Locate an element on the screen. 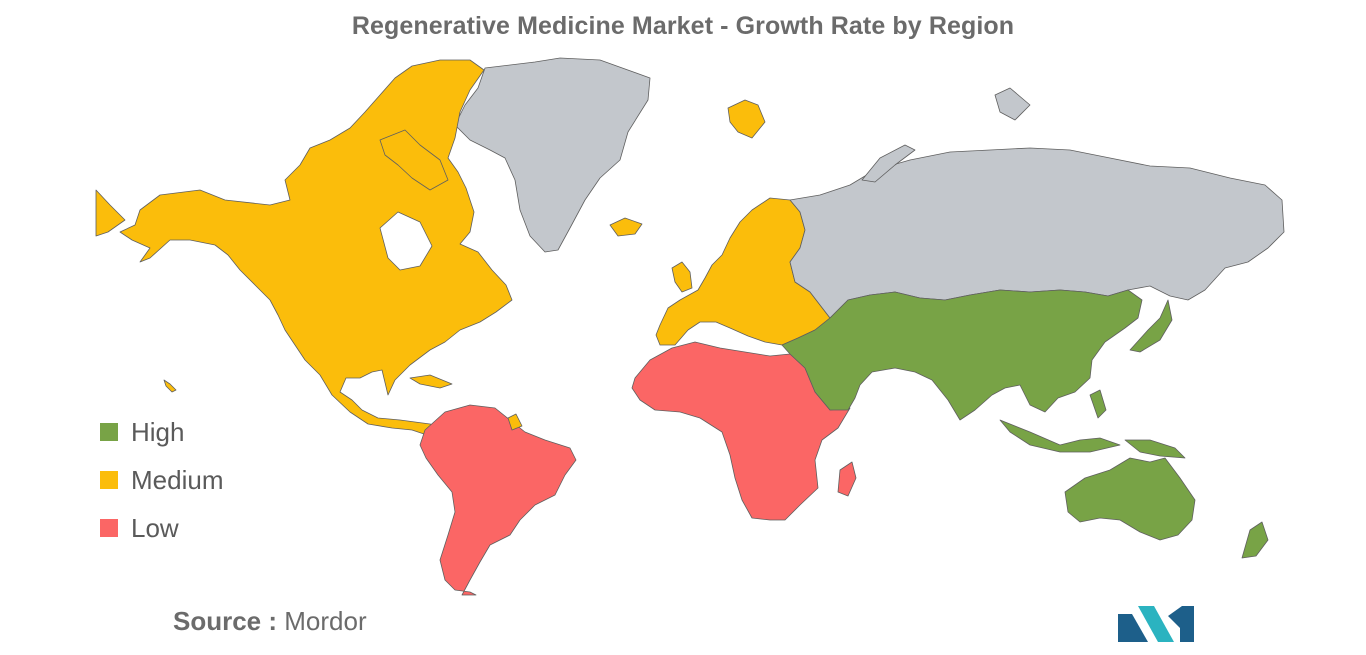  region-guianas is located at coordinates (515, 422).